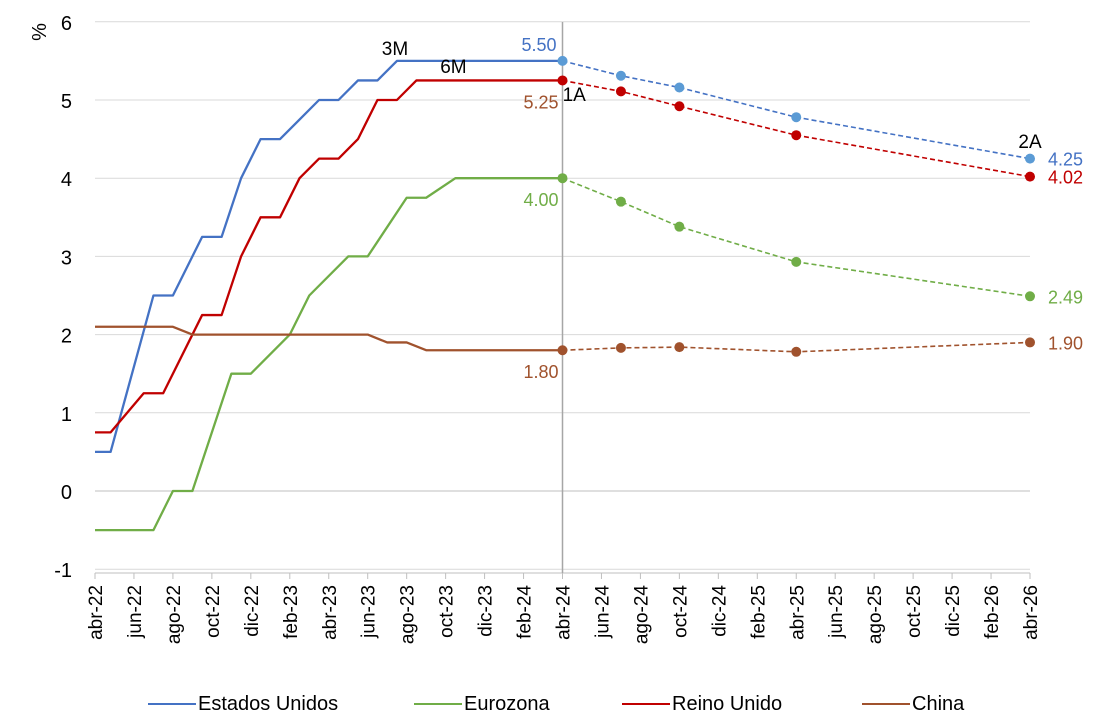 This screenshot has width=1112, height=718. What do you see at coordinates (330, 612) in the screenshot?
I see `x-tick-label: abr-23` at bounding box center [330, 612].